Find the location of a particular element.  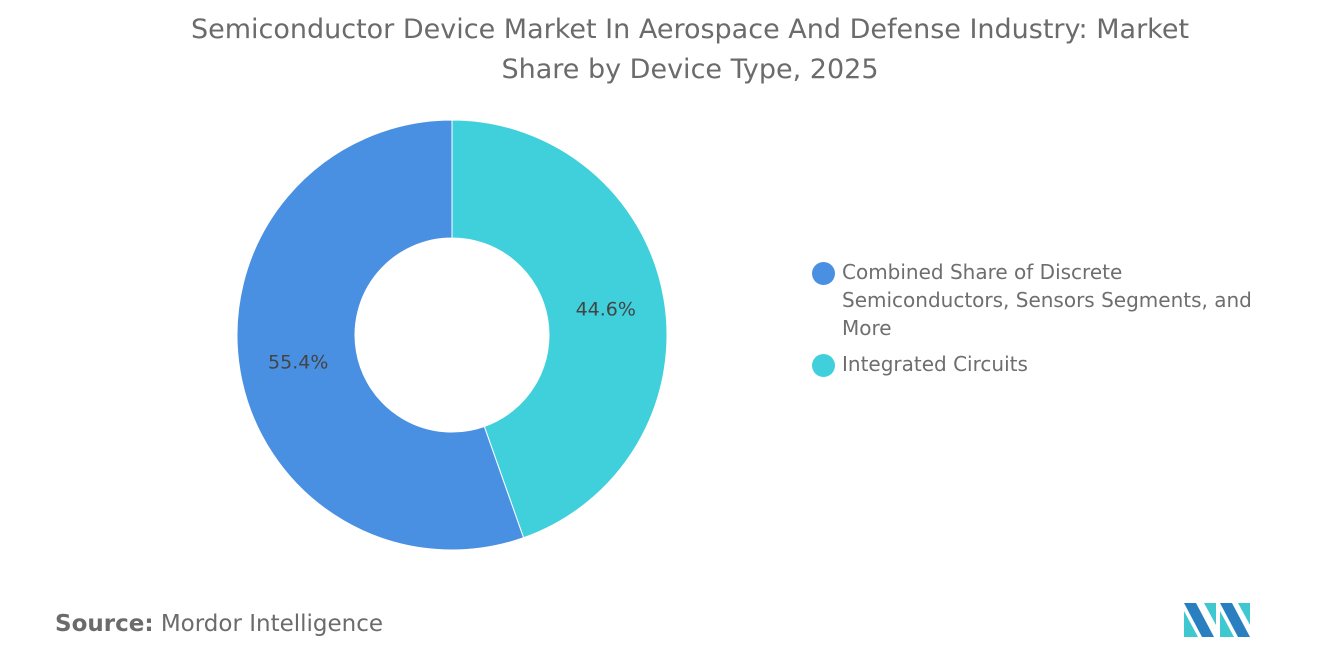

source-value: Mordor Intelligence is located at coordinates (272, 624).